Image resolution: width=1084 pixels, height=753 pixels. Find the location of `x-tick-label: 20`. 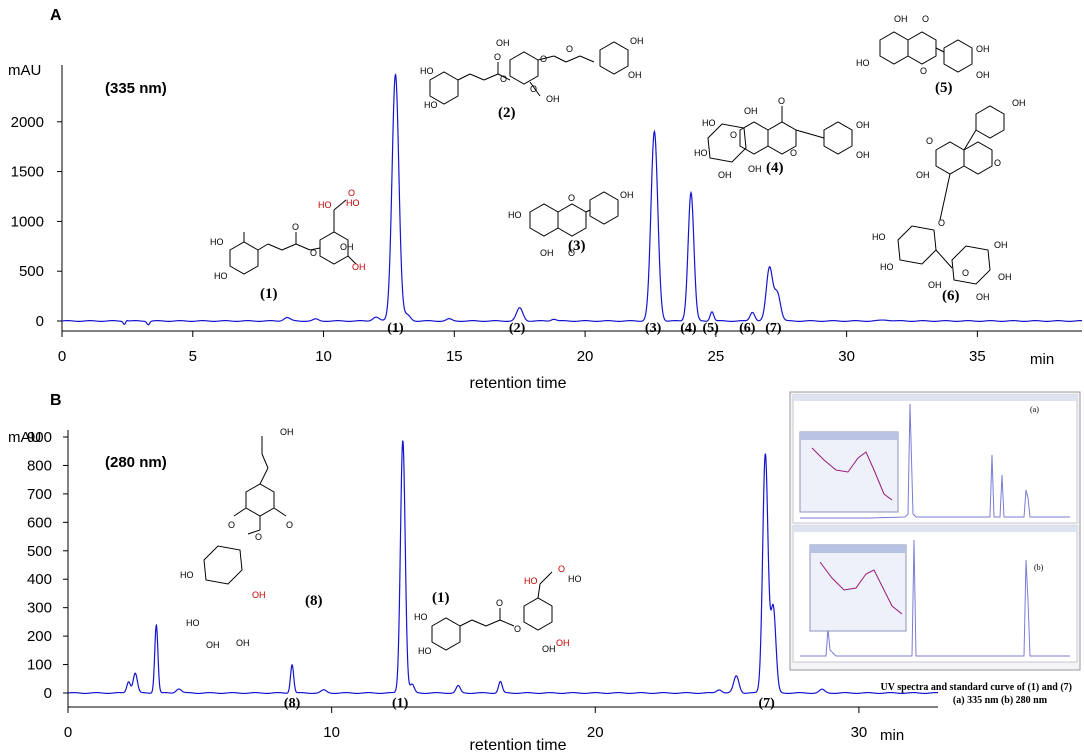

x-tick-label: 20 is located at coordinates (585, 356).